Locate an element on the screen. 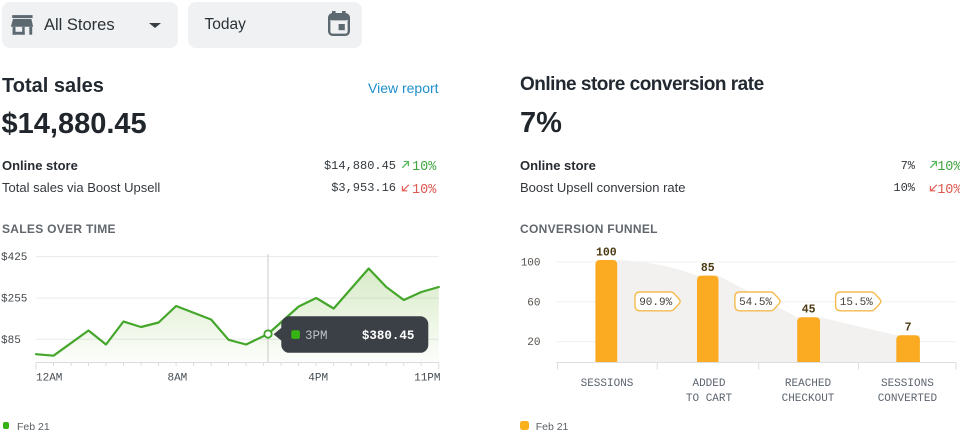 This screenshot has width=960, height=433. svg-text: 90.9% is located at coordinates (655, 303).